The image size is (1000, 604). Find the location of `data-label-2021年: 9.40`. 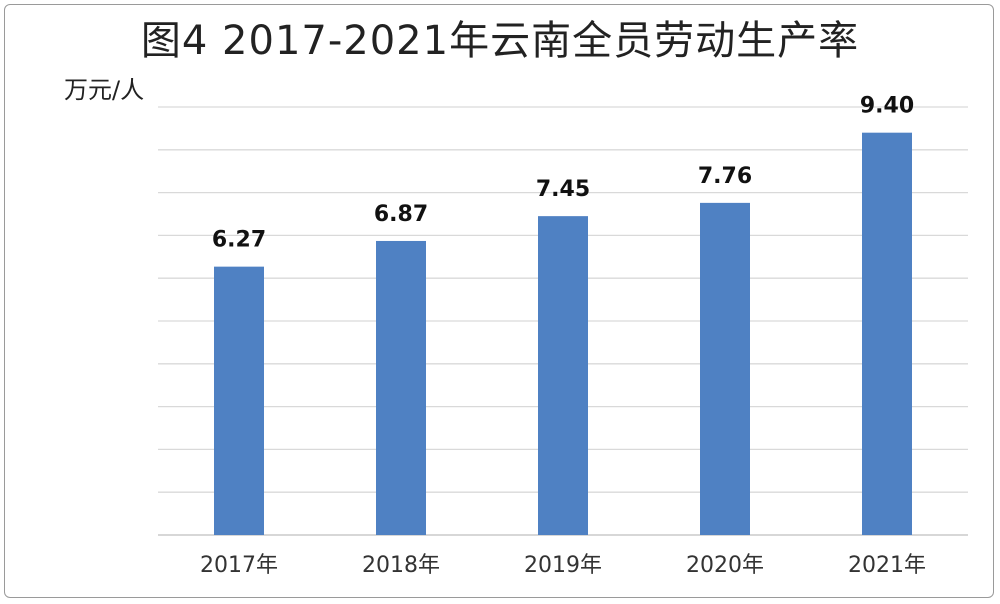

data-label-2021年: 9.40 is located at coordinates (887, 106).